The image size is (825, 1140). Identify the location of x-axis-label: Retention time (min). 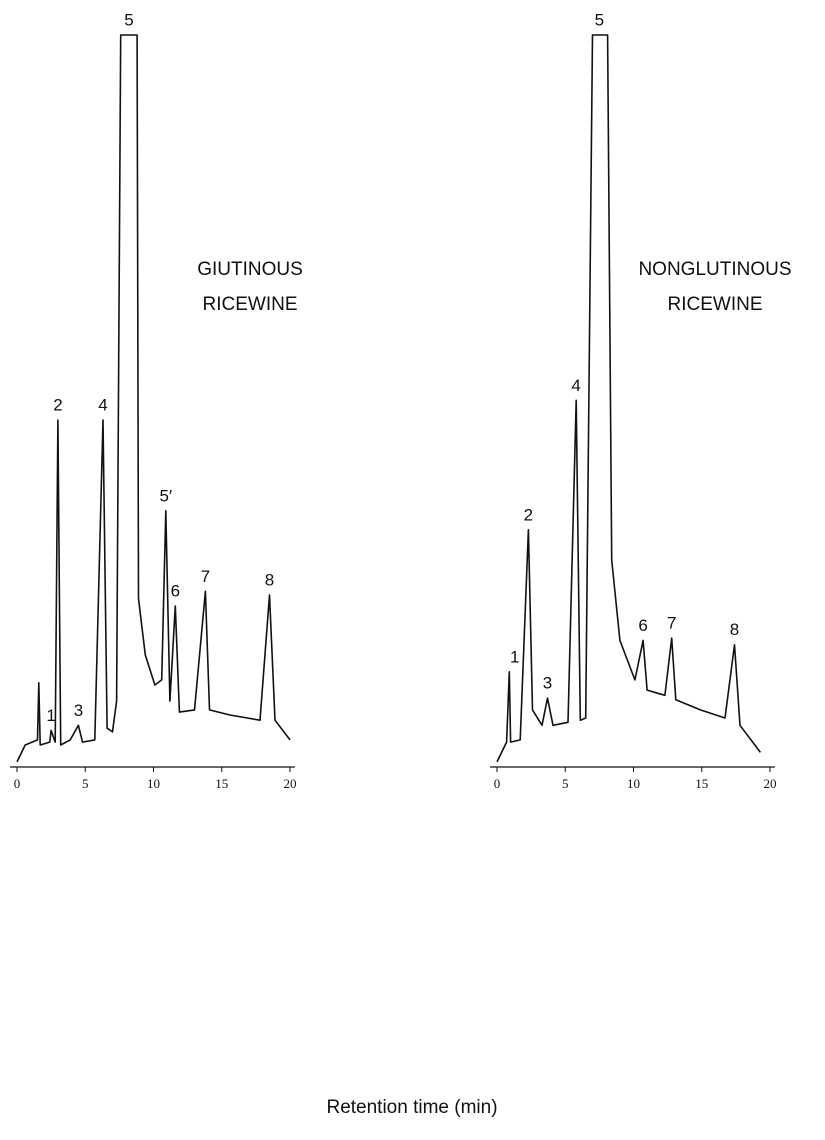
(411, 1107).